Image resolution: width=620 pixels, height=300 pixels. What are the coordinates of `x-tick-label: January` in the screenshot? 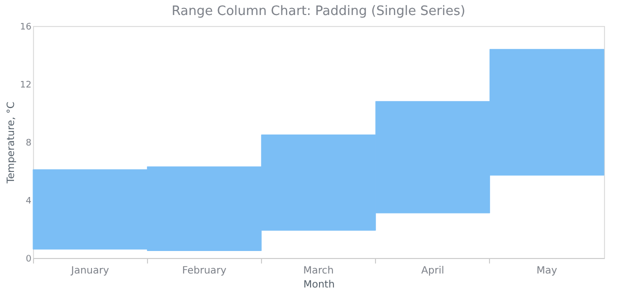 It's located at (90, 271).